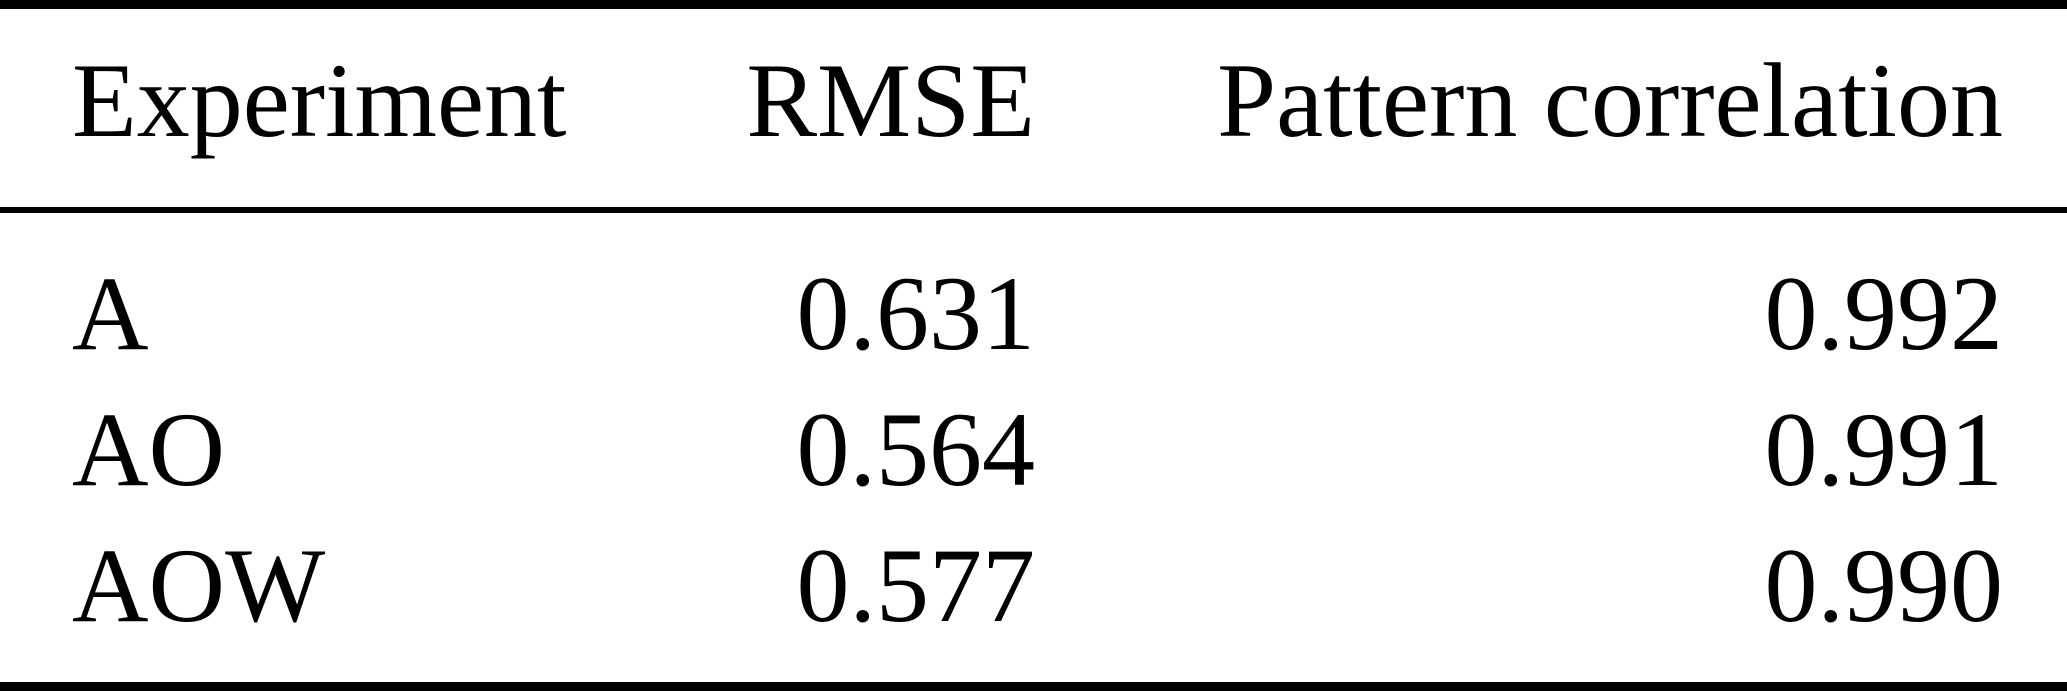 The width and height of the screenshot is (2067, 691). What do you see at coordinates (1884, 313) in the screenshot?
I see `cell-pattern-correlation: 0.992` at bounding box center [1884, 313].